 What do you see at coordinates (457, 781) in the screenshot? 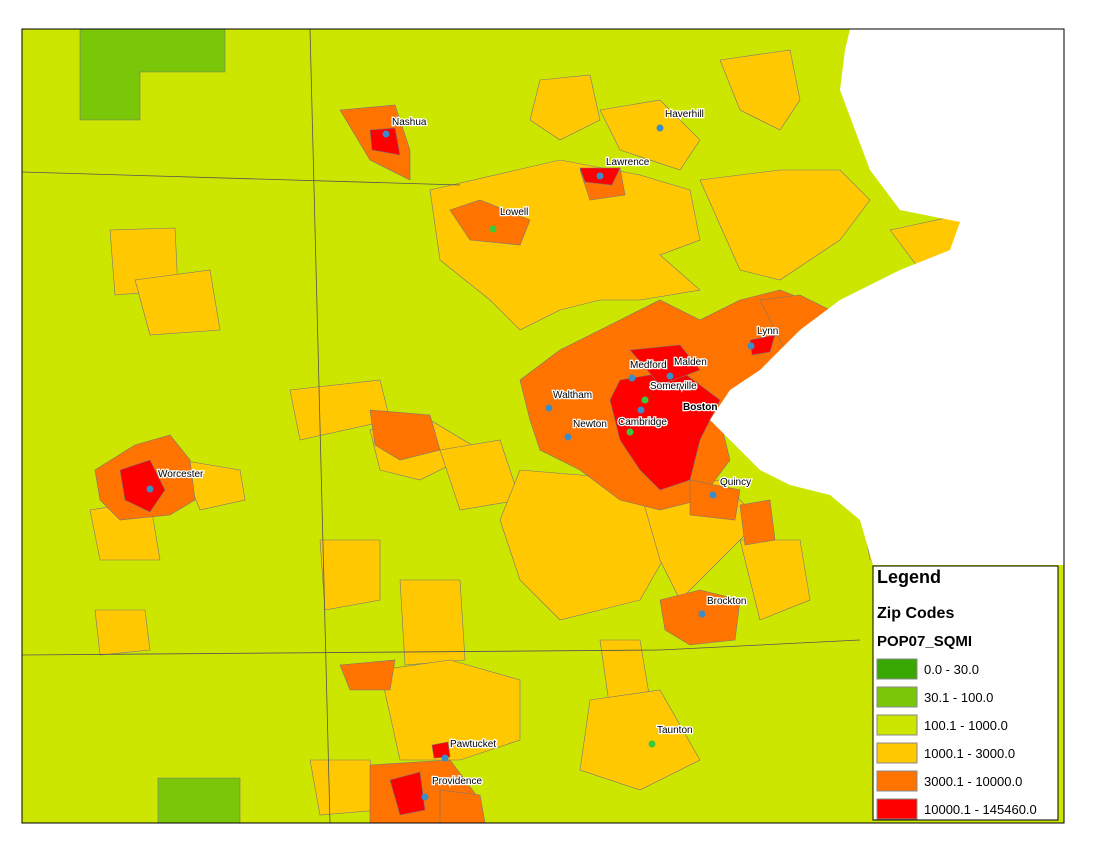
I see `city-label: Providence` at bounding box center [457, 781].